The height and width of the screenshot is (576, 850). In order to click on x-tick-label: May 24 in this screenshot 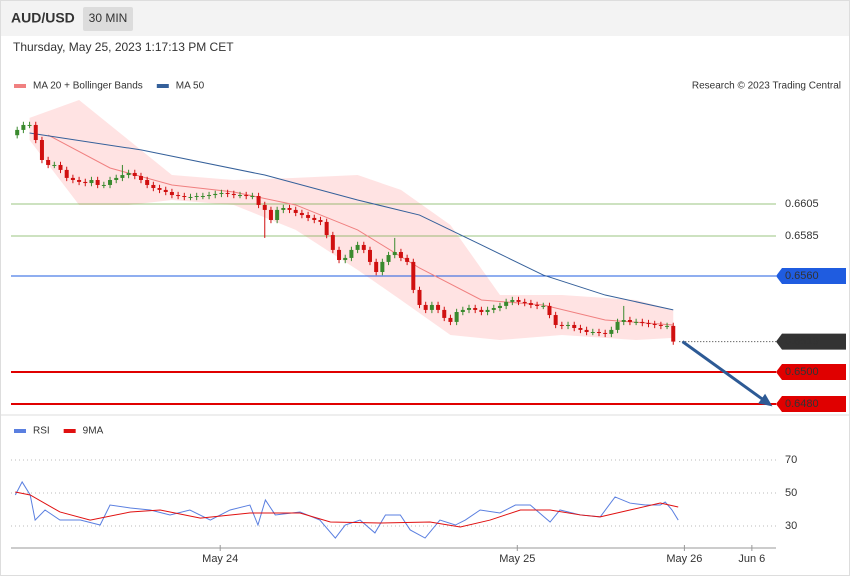, I will do `click(220, 559)`.